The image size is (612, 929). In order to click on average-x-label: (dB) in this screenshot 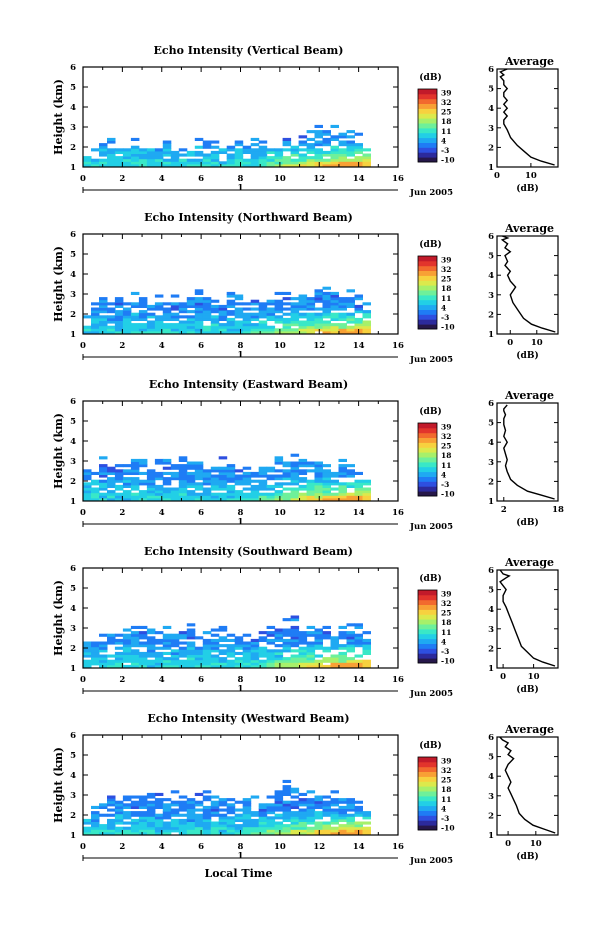, I will do `click(527, 522)`.